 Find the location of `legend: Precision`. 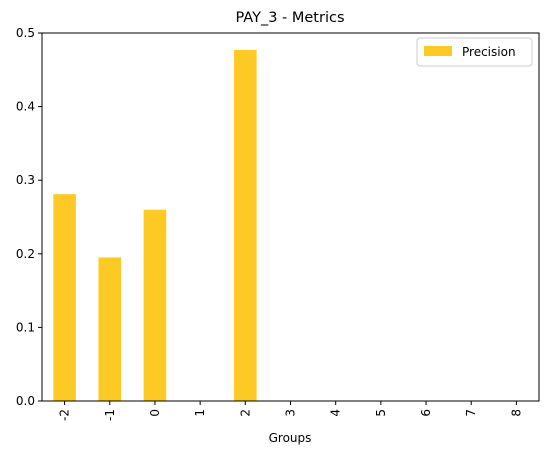

legend: Precision is located at coordinates (474, 52).